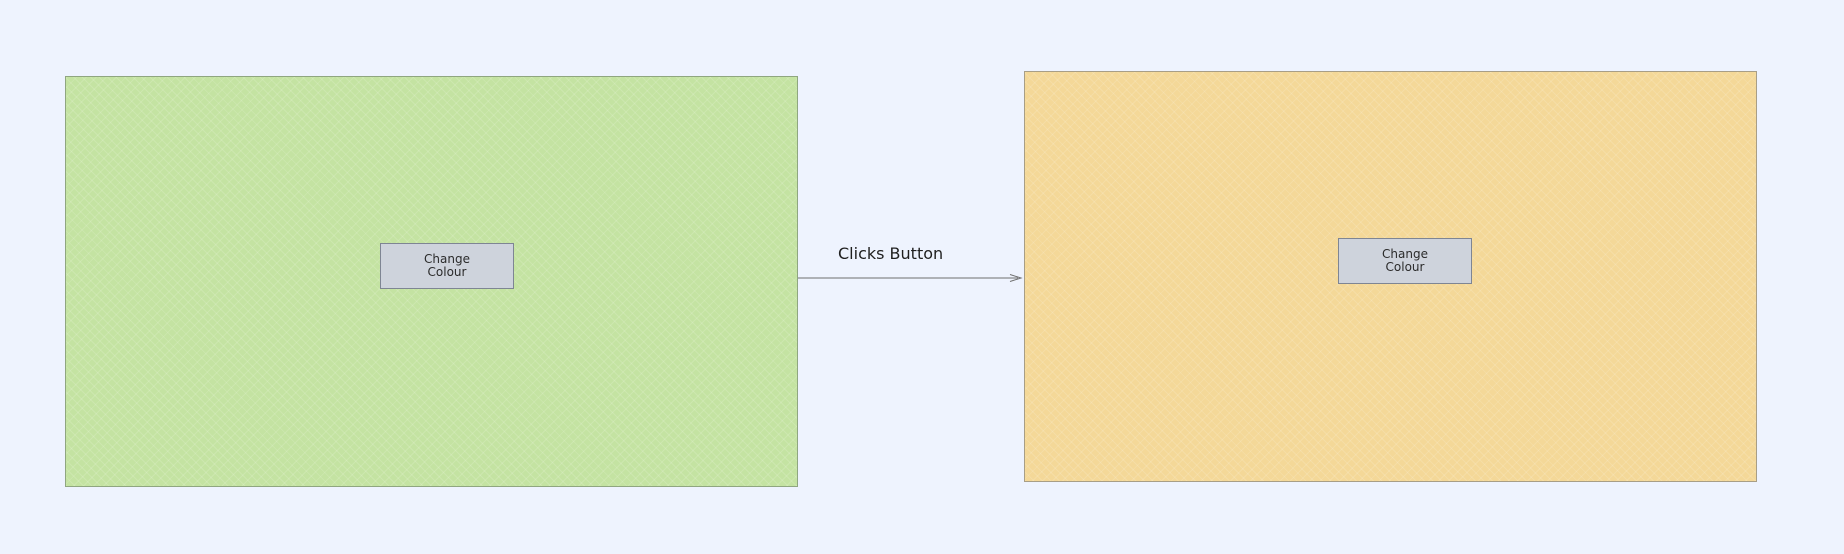 This screenshot has width=1844, height=554. I want to click on change-colour-button-before: Change Colour, so click(447, 266).